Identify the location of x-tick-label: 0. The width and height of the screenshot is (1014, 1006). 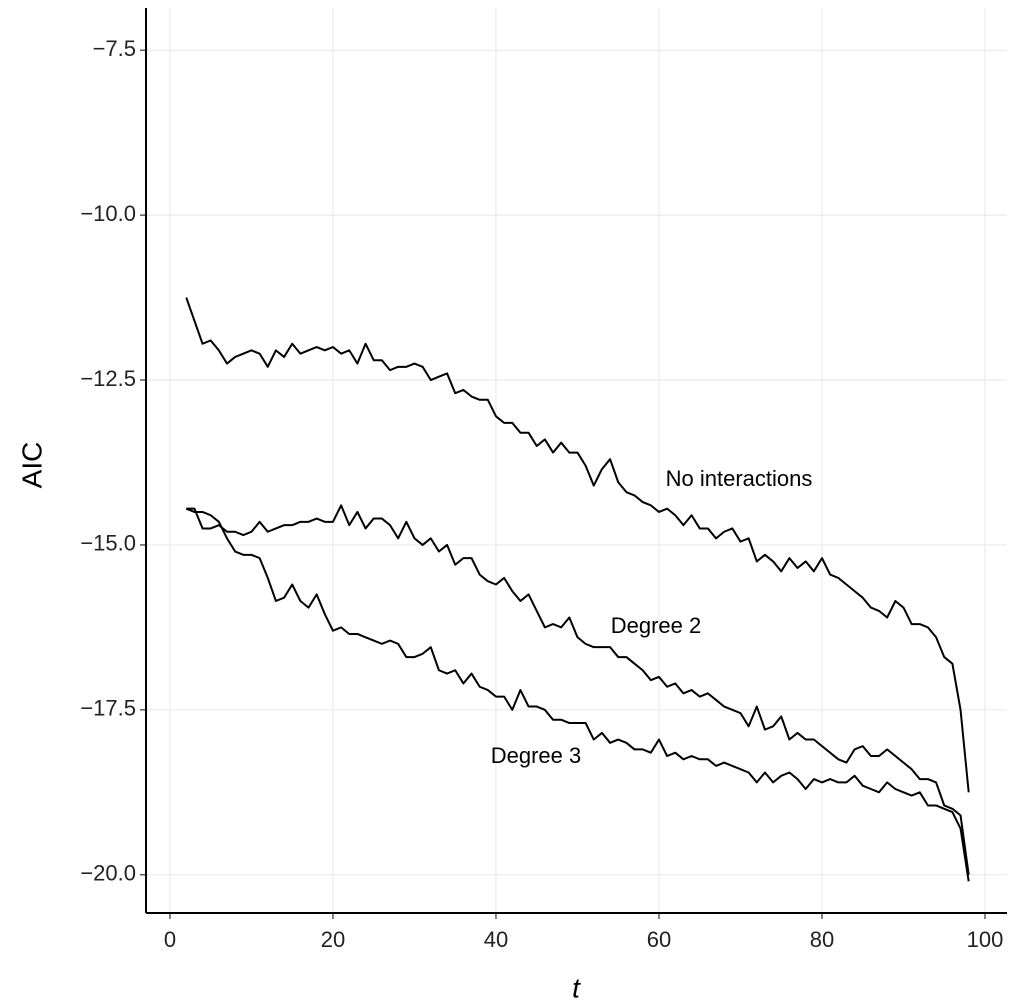
(170, 939).